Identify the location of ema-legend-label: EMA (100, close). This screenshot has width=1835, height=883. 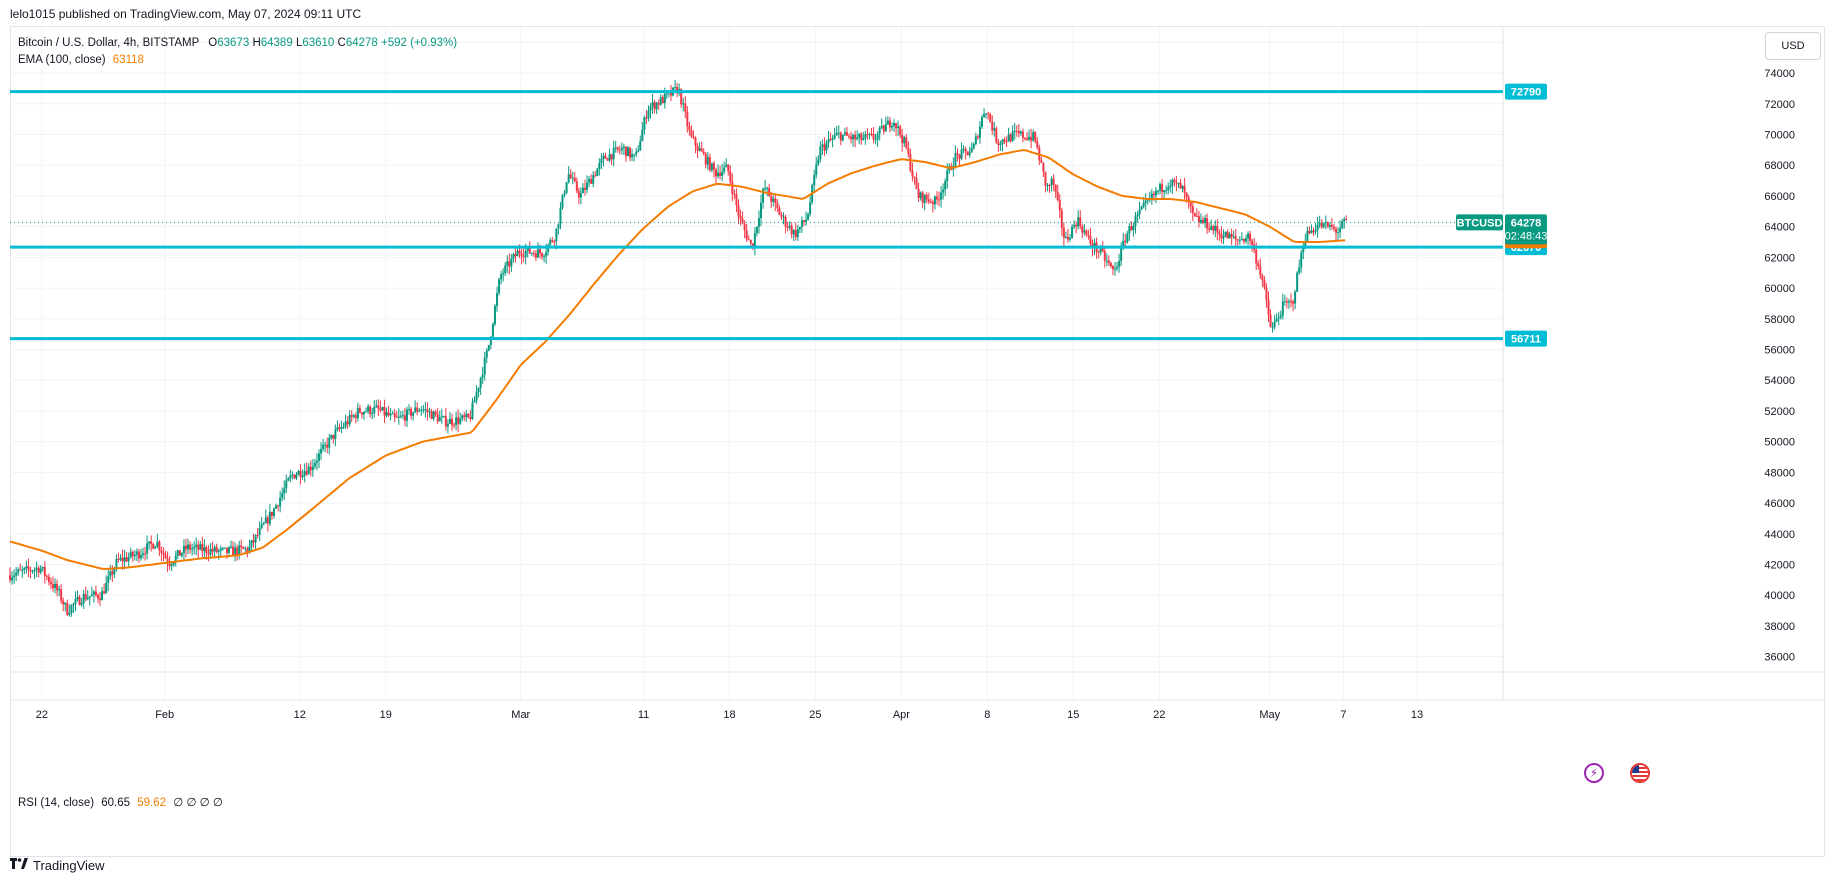
(62, 60).